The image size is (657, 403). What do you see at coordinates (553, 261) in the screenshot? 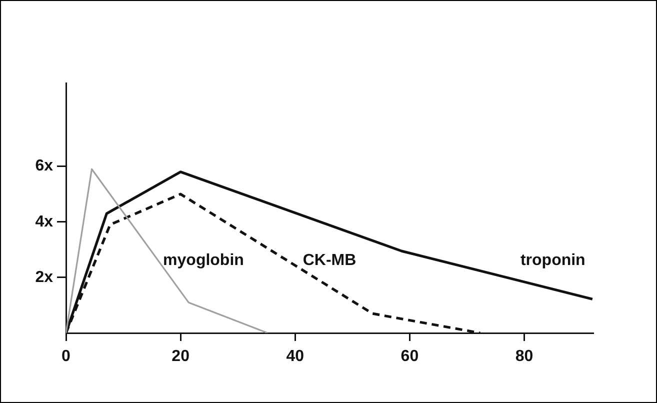
I see `series-label: troponin` at bounding box center [553, 261].